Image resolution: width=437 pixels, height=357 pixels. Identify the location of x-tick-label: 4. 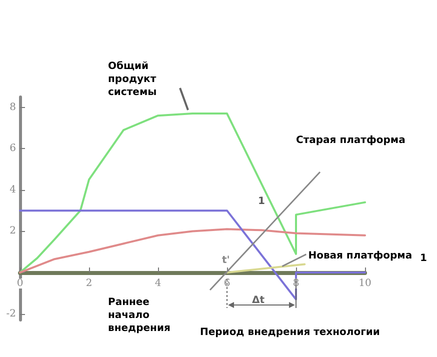
(158, 284).